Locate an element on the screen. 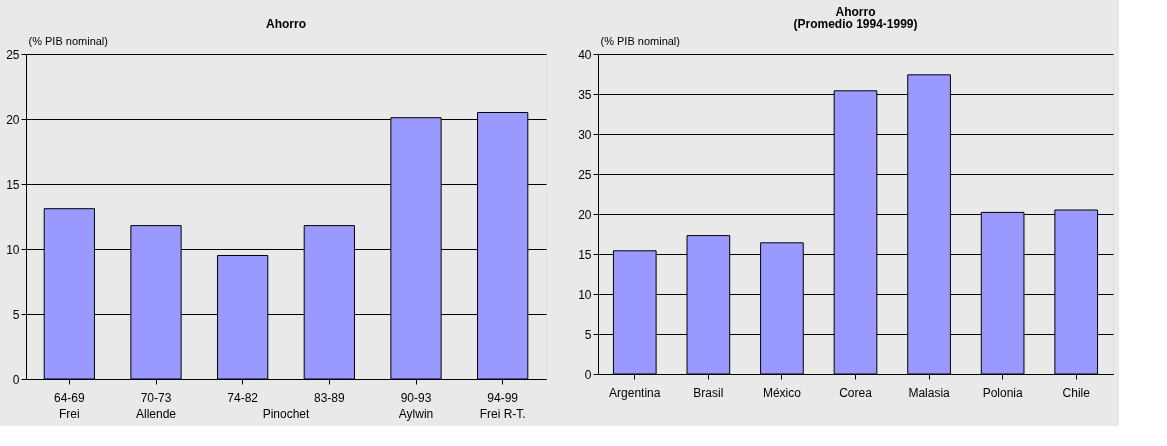 The height and width of the screenshot is (446, 1167). chart-subtitle: (Promedio 1994-1999) is located at coordinates (855, 24).